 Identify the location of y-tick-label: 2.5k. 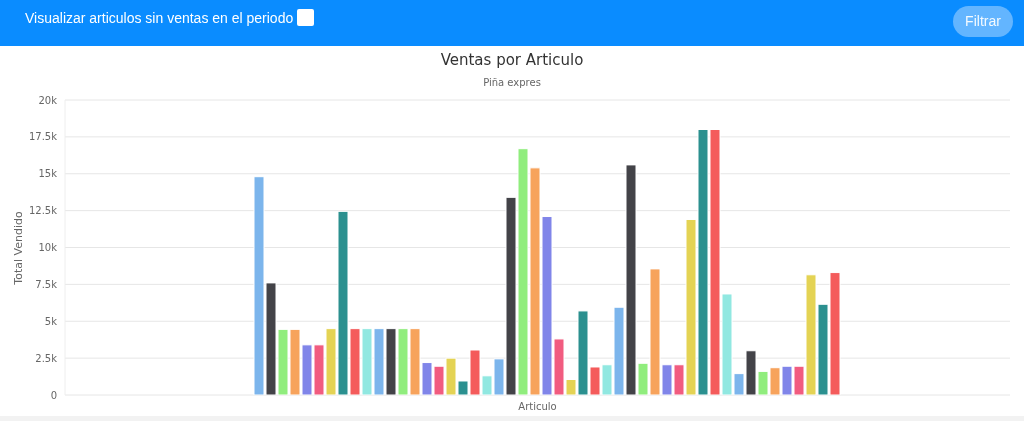
(46, 358).